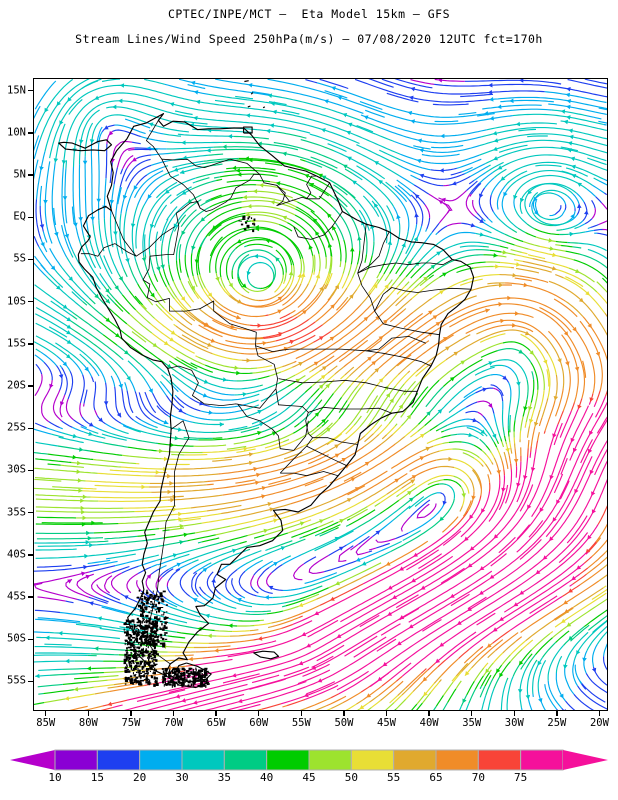 This screenshot has width=618, height=800. I want to click on x-tick-label-40w: 40W, so click(429, 723).